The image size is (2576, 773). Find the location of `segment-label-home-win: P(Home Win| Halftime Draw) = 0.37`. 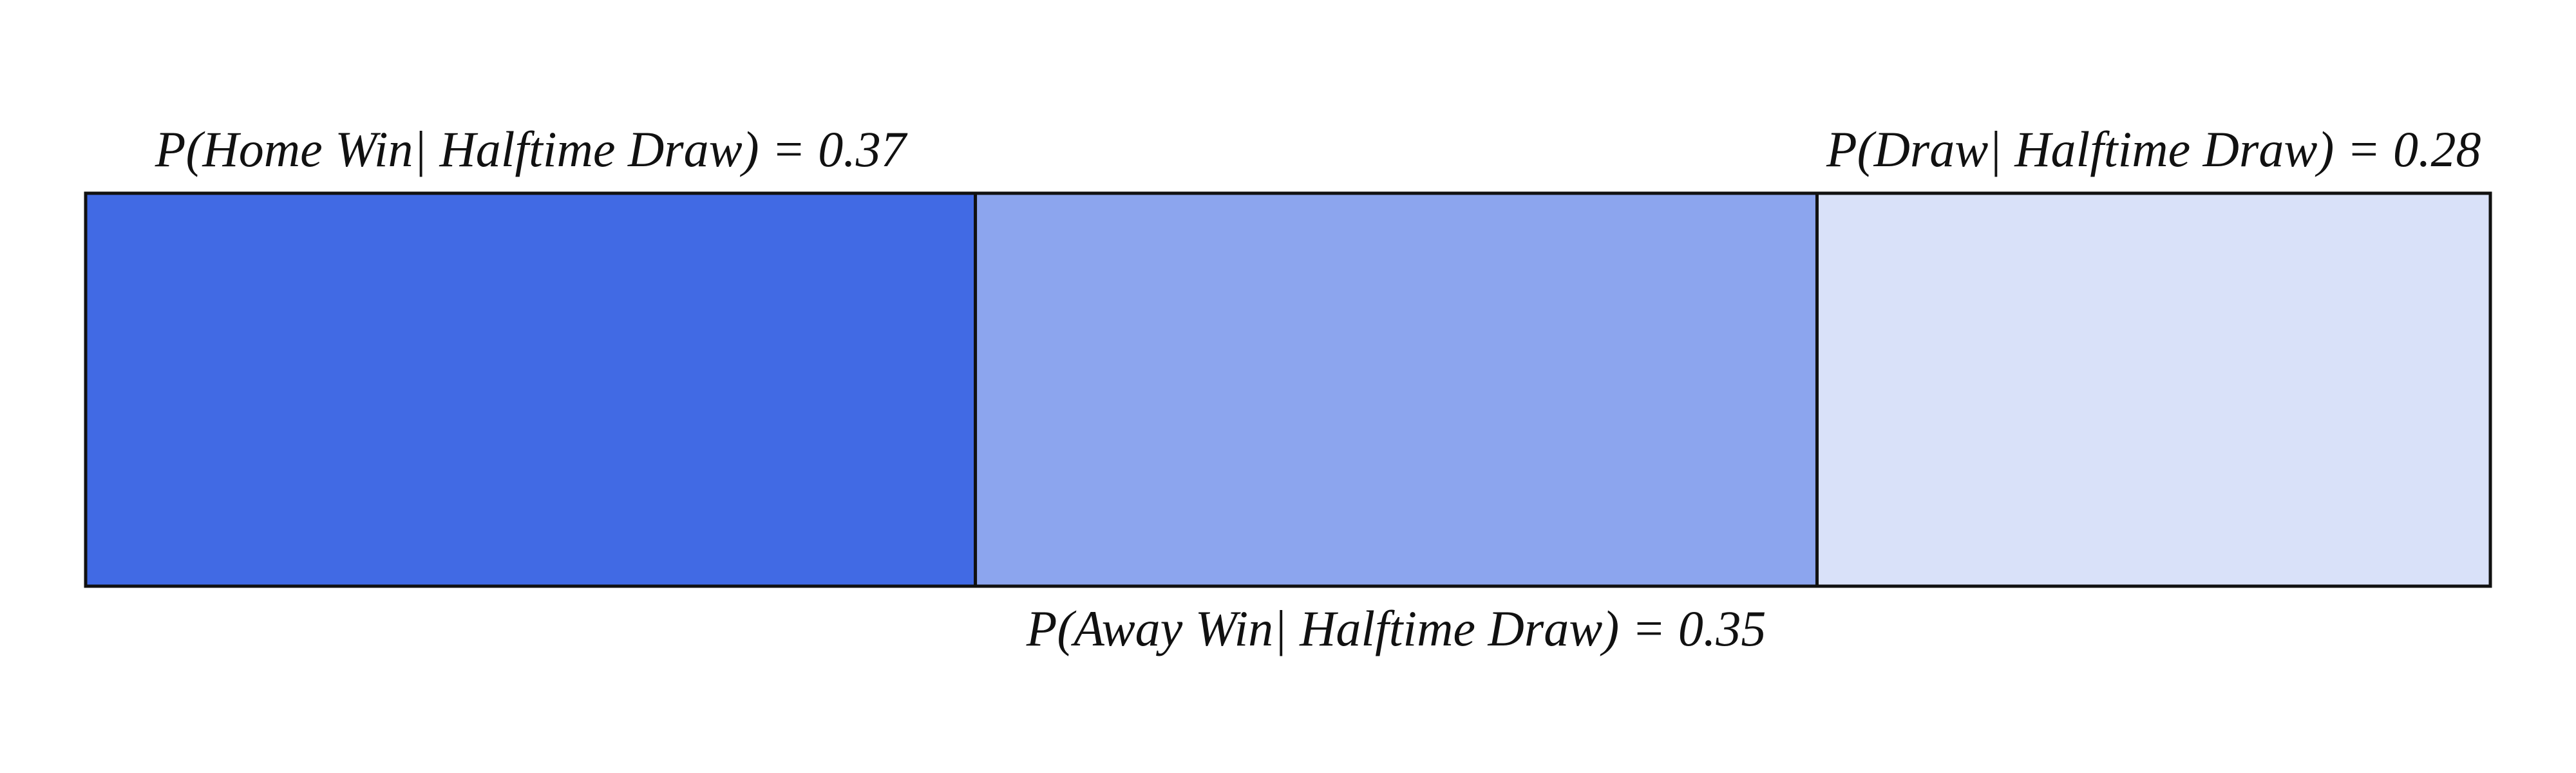

segment-label-home-win: P(Home Win| Halftime Draw) = 0.37 is located at coordinates (531, 149).